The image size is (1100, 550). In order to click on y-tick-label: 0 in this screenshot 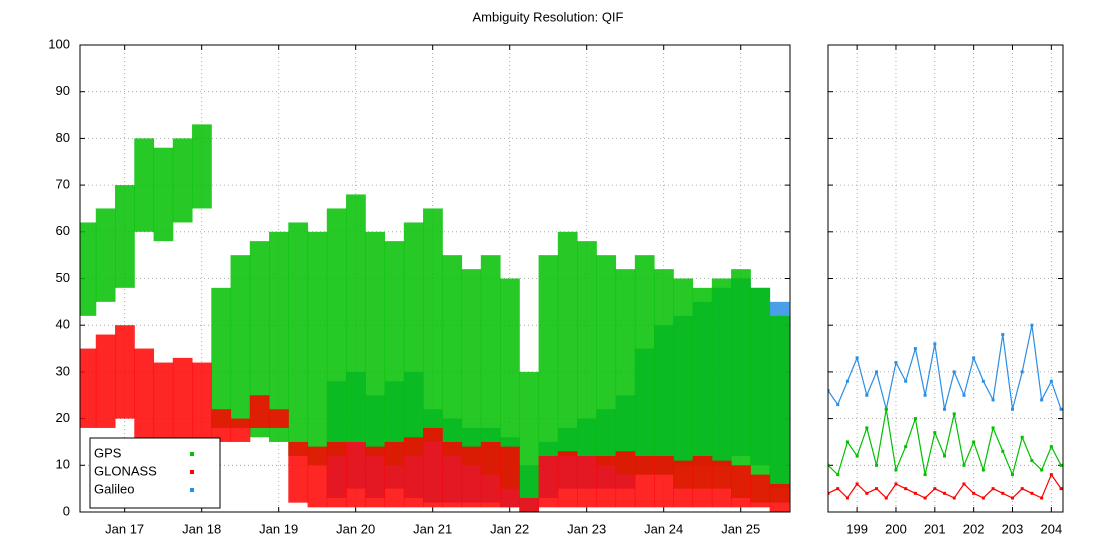, I will do `click(66, 510)`.